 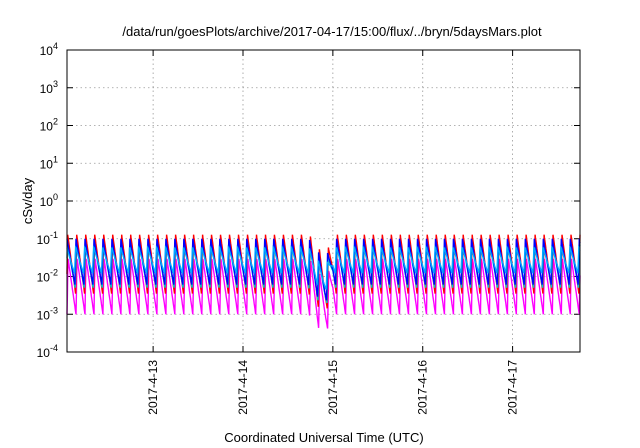 I want to click on y-tick-labels: 10⁻⁴ 10⁻³ 10⁻² 10⁻¹ 10⁰ 10¹ 10² 10³ 10⁴, so click(x=47, y=200).